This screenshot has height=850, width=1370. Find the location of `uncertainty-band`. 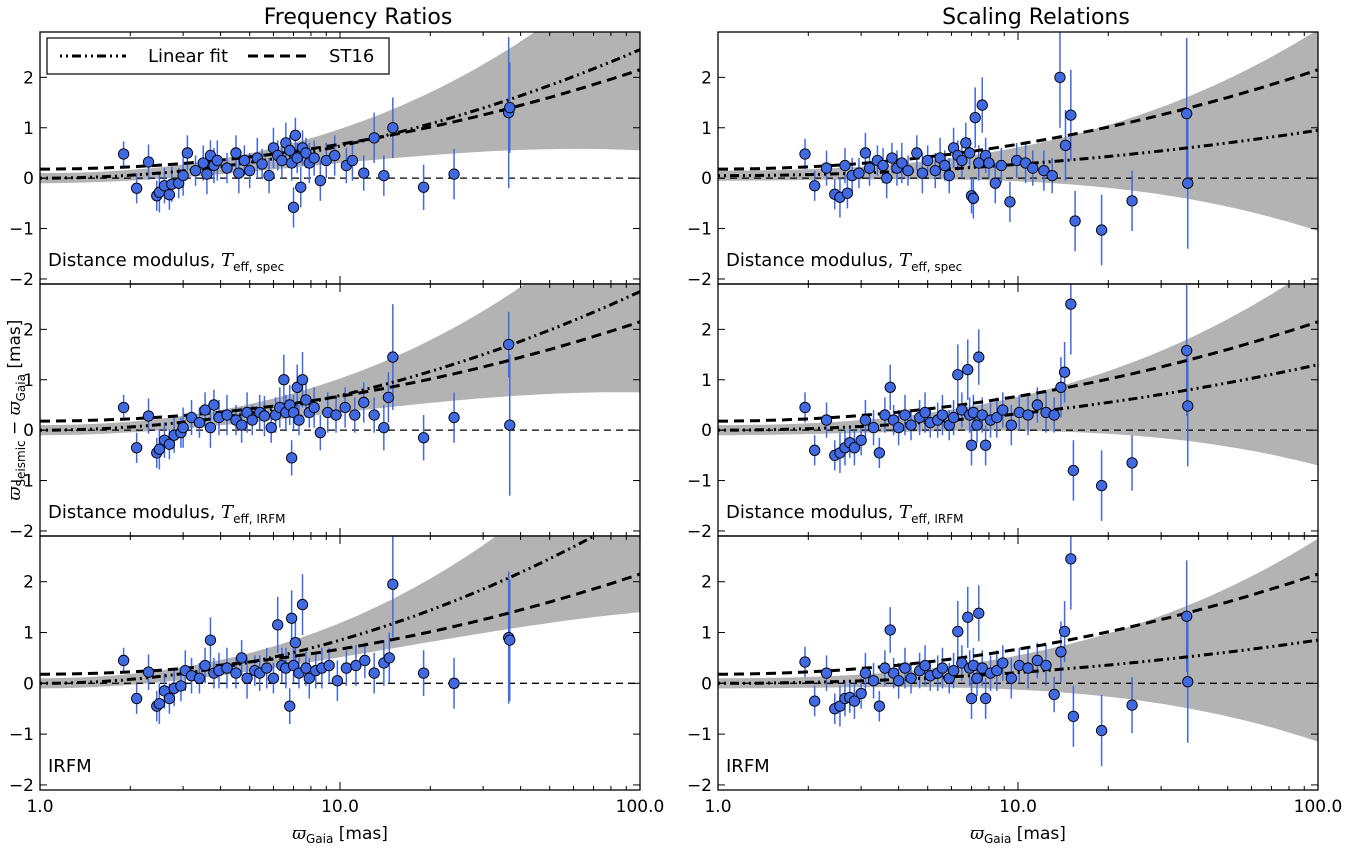

uncertainty-band is located at coordinates (1018, 640).